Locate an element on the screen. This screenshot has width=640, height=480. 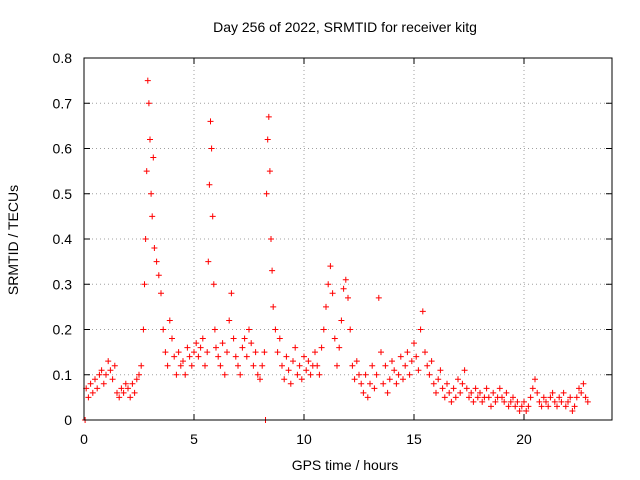
y-tick-label: 0.1 is located at coordinates (63, 375).